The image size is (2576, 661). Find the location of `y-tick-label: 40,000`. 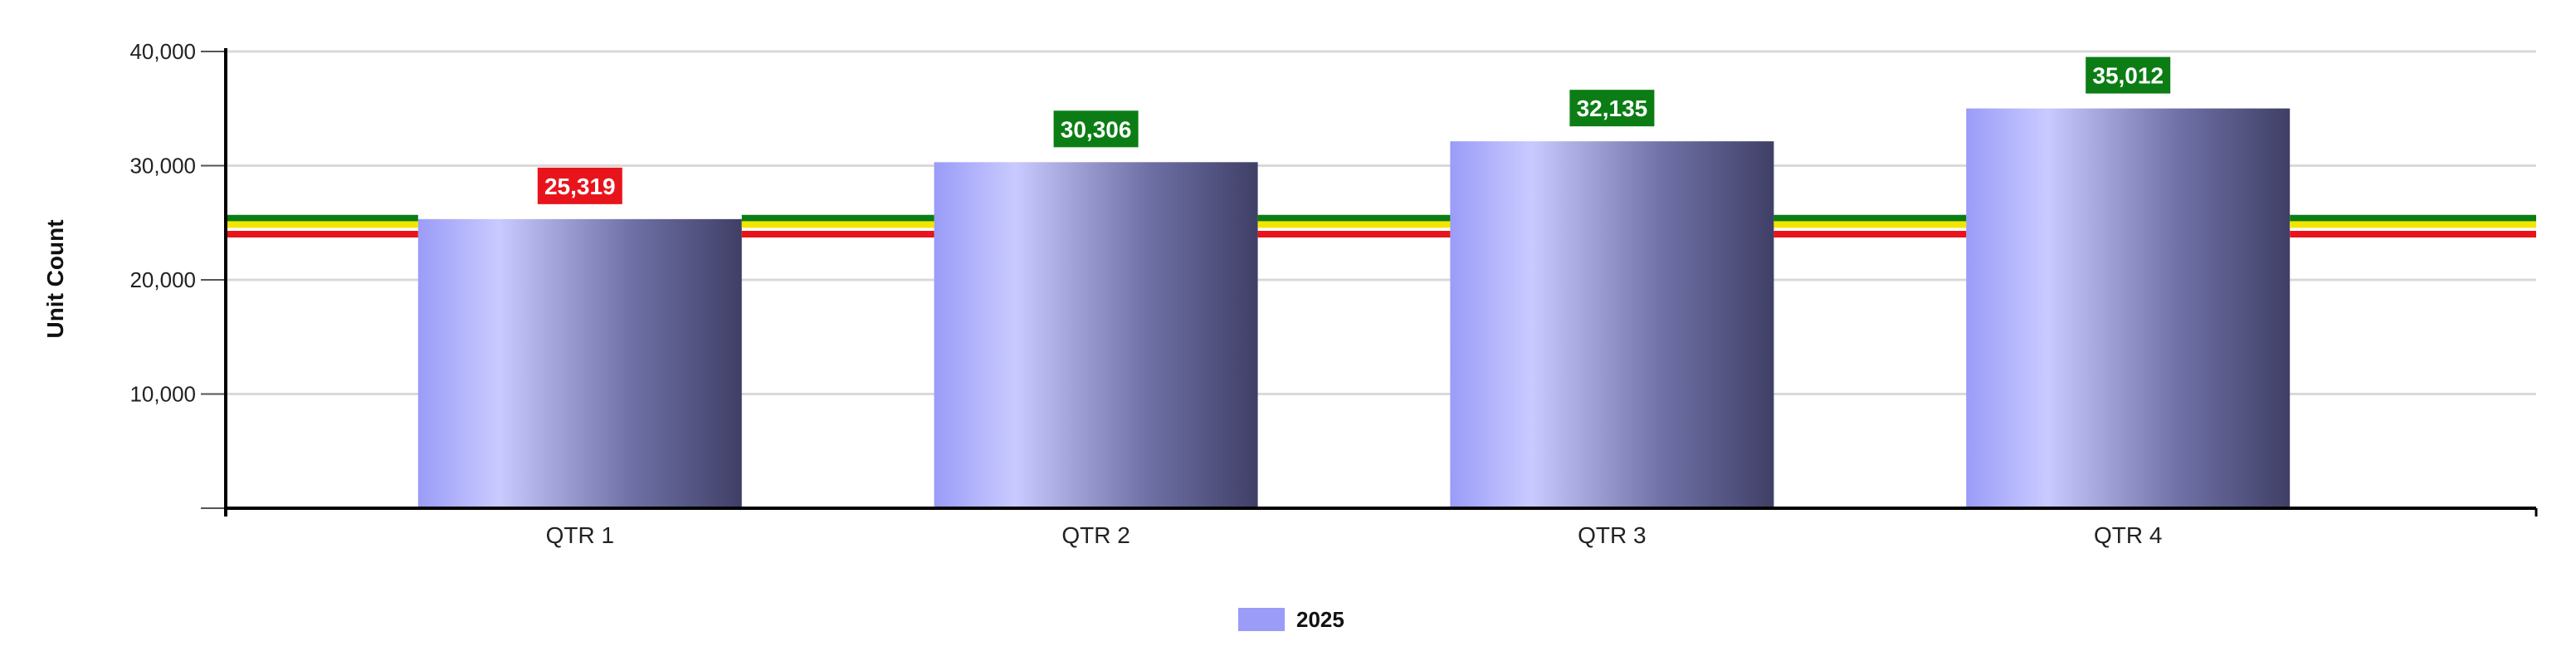

y-tick-label: 40,000 is located at coordinates (163, 51).